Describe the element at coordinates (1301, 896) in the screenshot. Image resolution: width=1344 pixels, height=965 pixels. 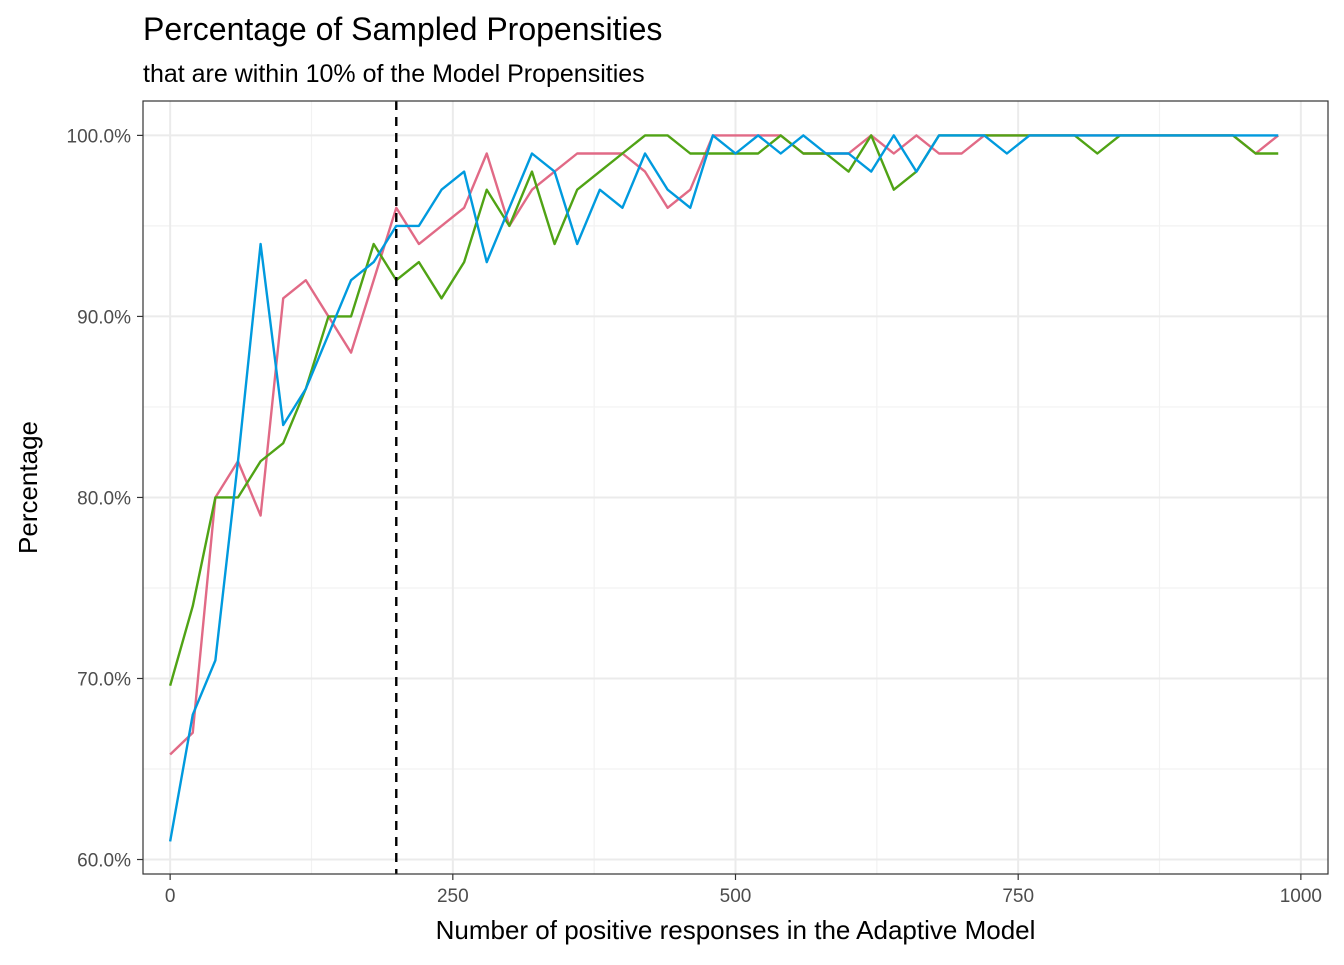
I see `x-tick-label: 1000` at that location.